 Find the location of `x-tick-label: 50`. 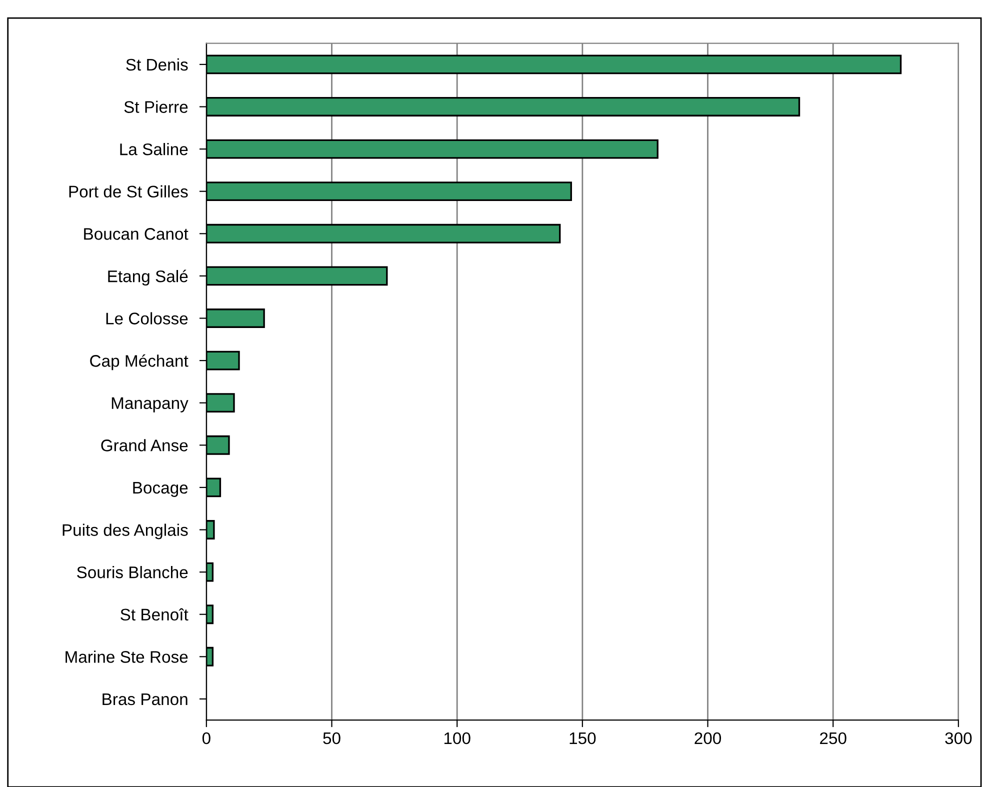

x-tick-label: 50 is located at coordinates (331, 738).